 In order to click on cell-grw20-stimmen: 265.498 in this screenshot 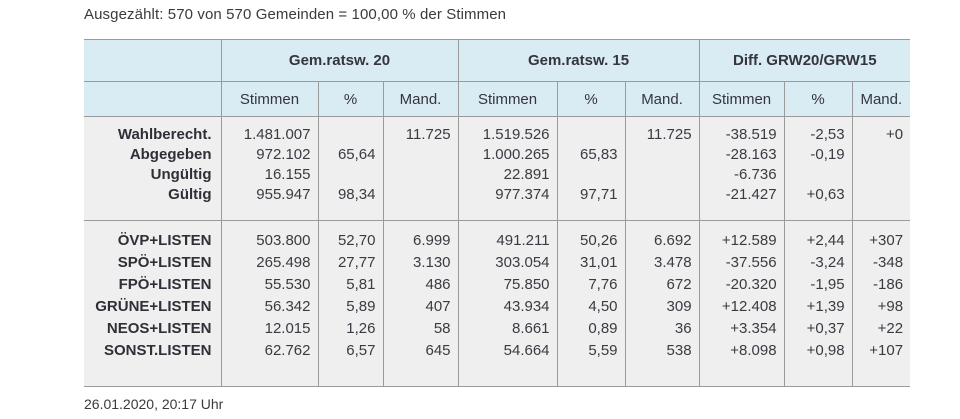, I will do `click(269, 262)`.